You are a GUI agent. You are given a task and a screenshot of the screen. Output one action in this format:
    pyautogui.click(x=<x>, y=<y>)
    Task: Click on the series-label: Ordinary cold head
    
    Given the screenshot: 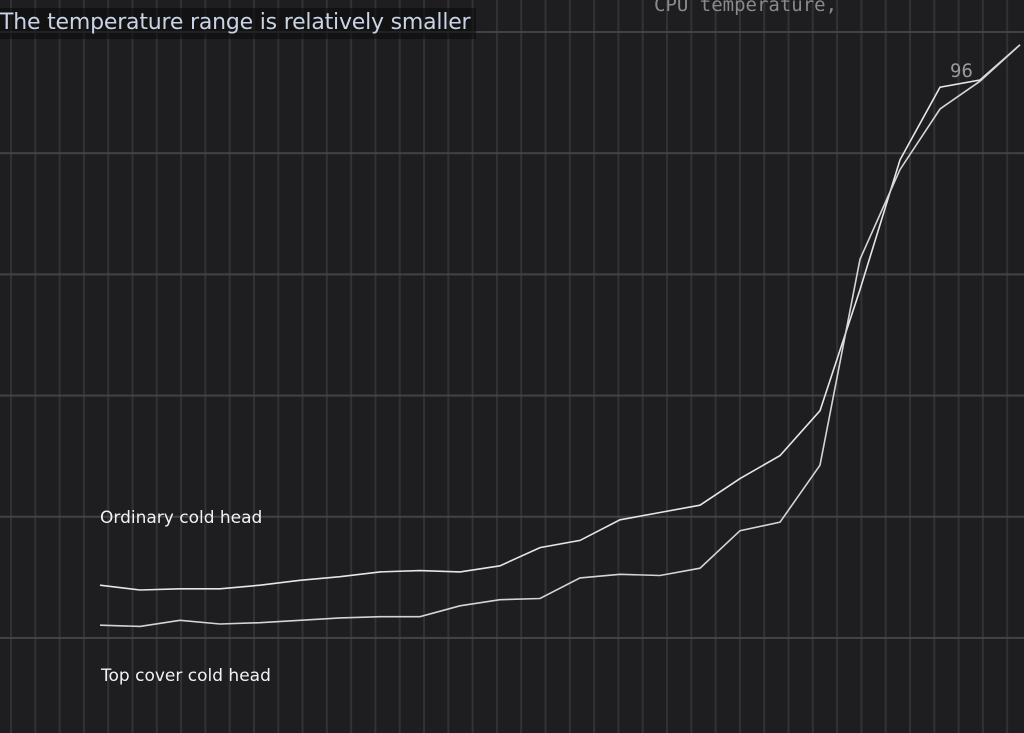 What is the action you would take?
    pyautogui.click(x=181, y=518)
    